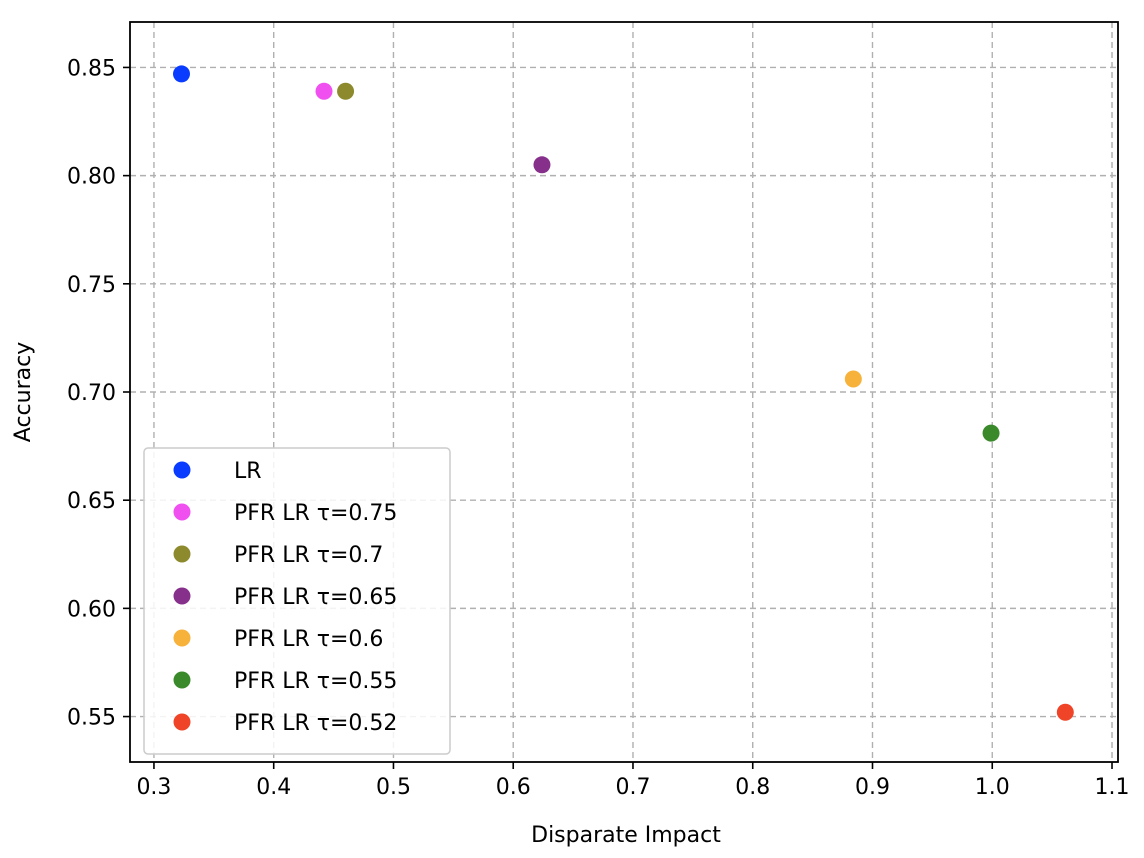 Image resolution: width=1144 pixels, height=858 pixels. I want to click on y-tick-label: 0.80, so click(91, 177).